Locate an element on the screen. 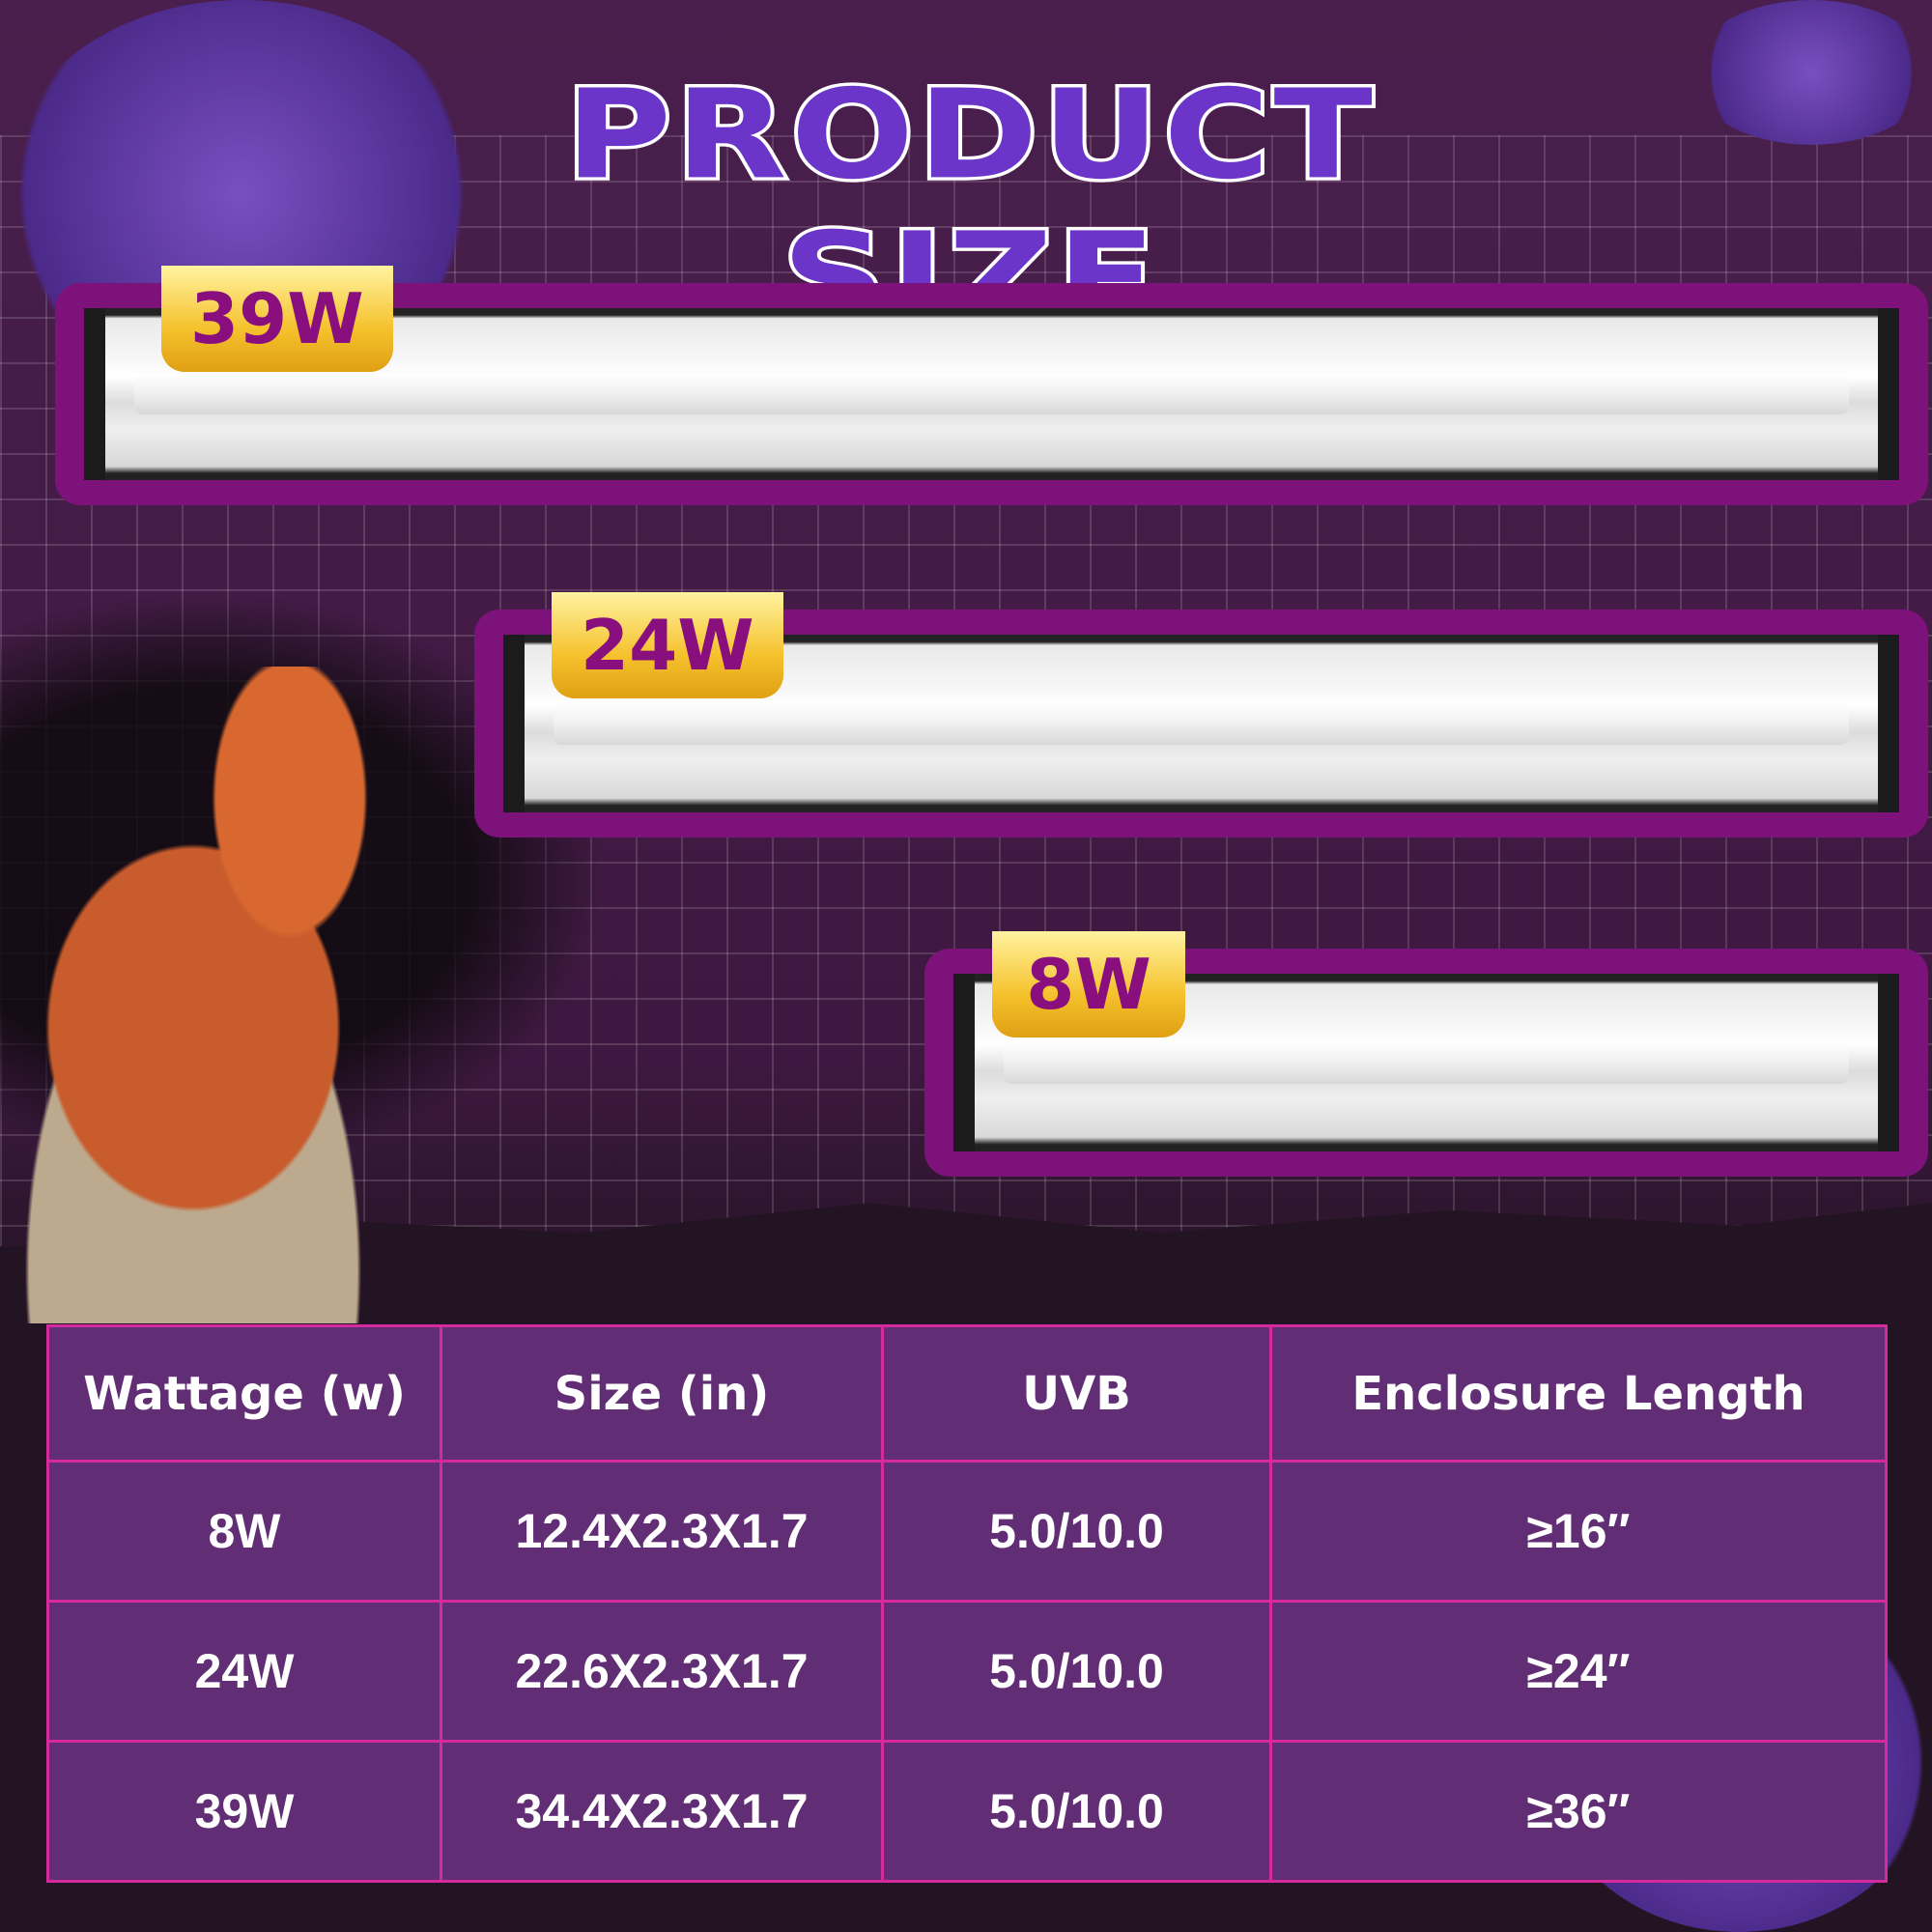 The image size is (1932, 1932). purple-splash-top-right is located at coordinates (1811, 72).